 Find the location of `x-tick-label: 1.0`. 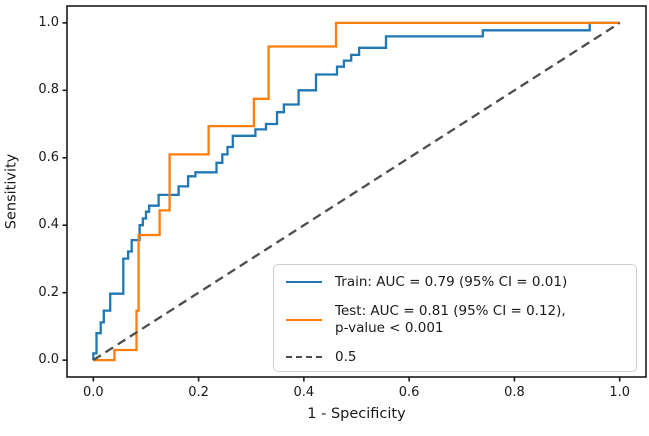

x-tick-label: 1.0 is located at coordinates (620, 392).